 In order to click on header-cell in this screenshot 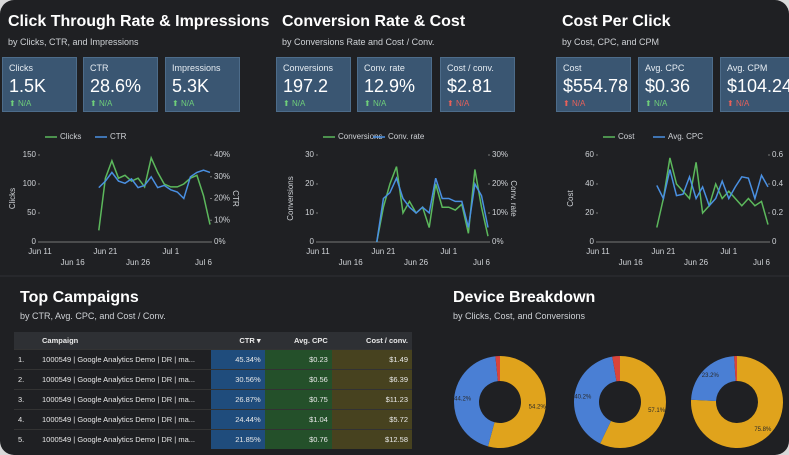, I will do `click(26, 341)`.